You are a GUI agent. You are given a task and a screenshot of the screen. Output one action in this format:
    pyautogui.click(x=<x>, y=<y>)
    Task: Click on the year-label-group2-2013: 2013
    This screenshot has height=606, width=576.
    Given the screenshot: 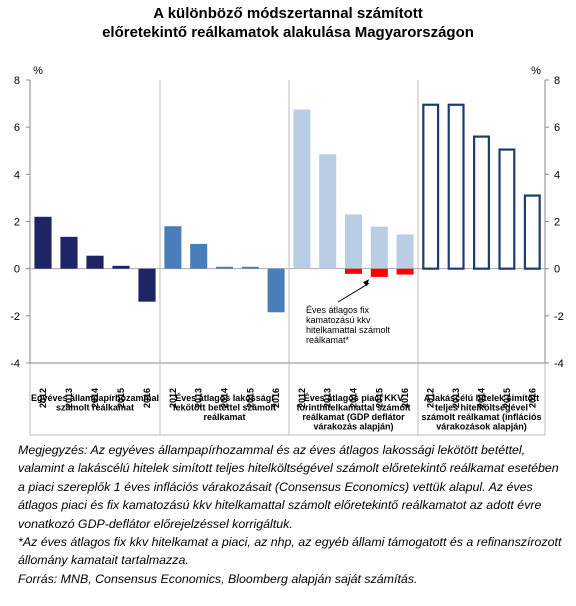 What is the action you would take?
    pyautogui.click(x=199, y=398)
    